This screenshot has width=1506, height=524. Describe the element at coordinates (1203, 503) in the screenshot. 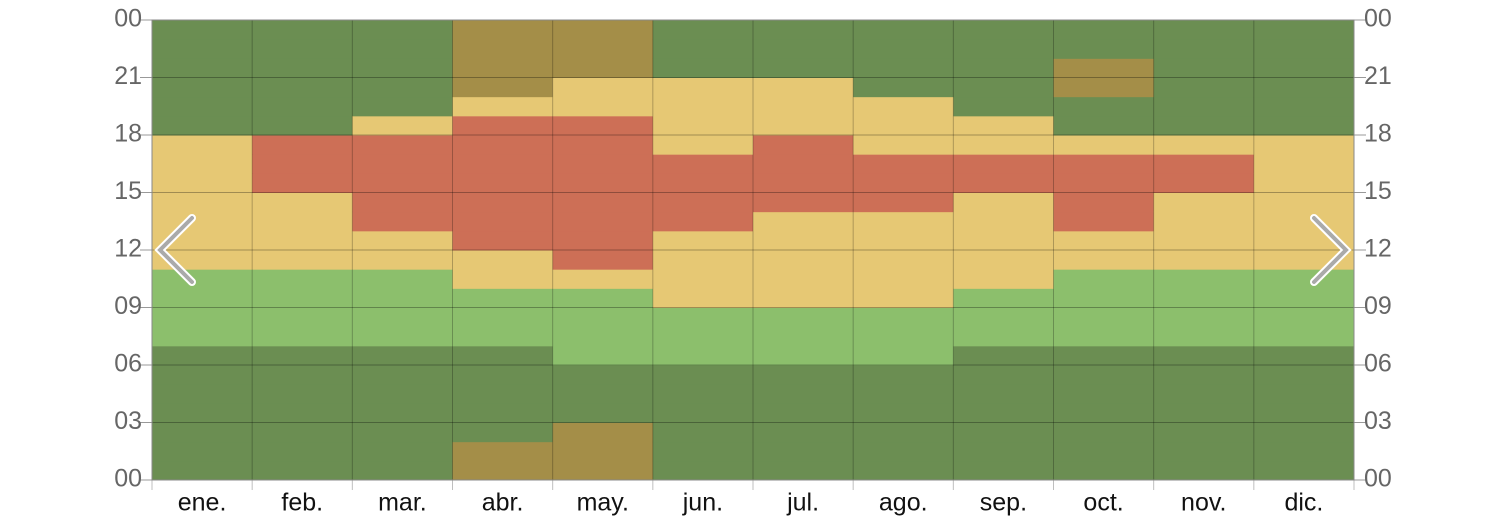

I see `x-tick-label: nov.` at that location.